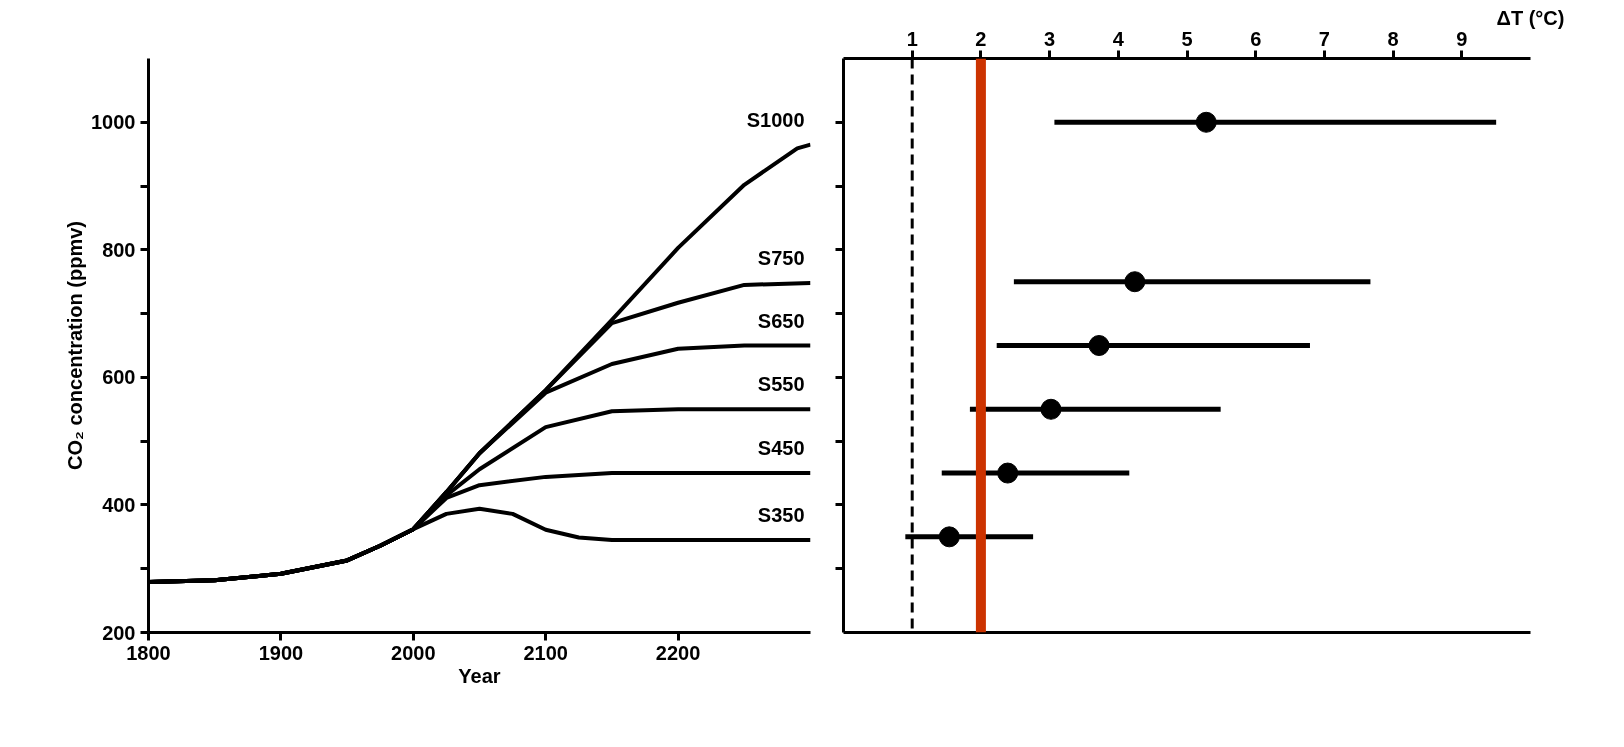 The image size is (1624, 747). I want to click on x-tick-label: 2, so click(981, 38).